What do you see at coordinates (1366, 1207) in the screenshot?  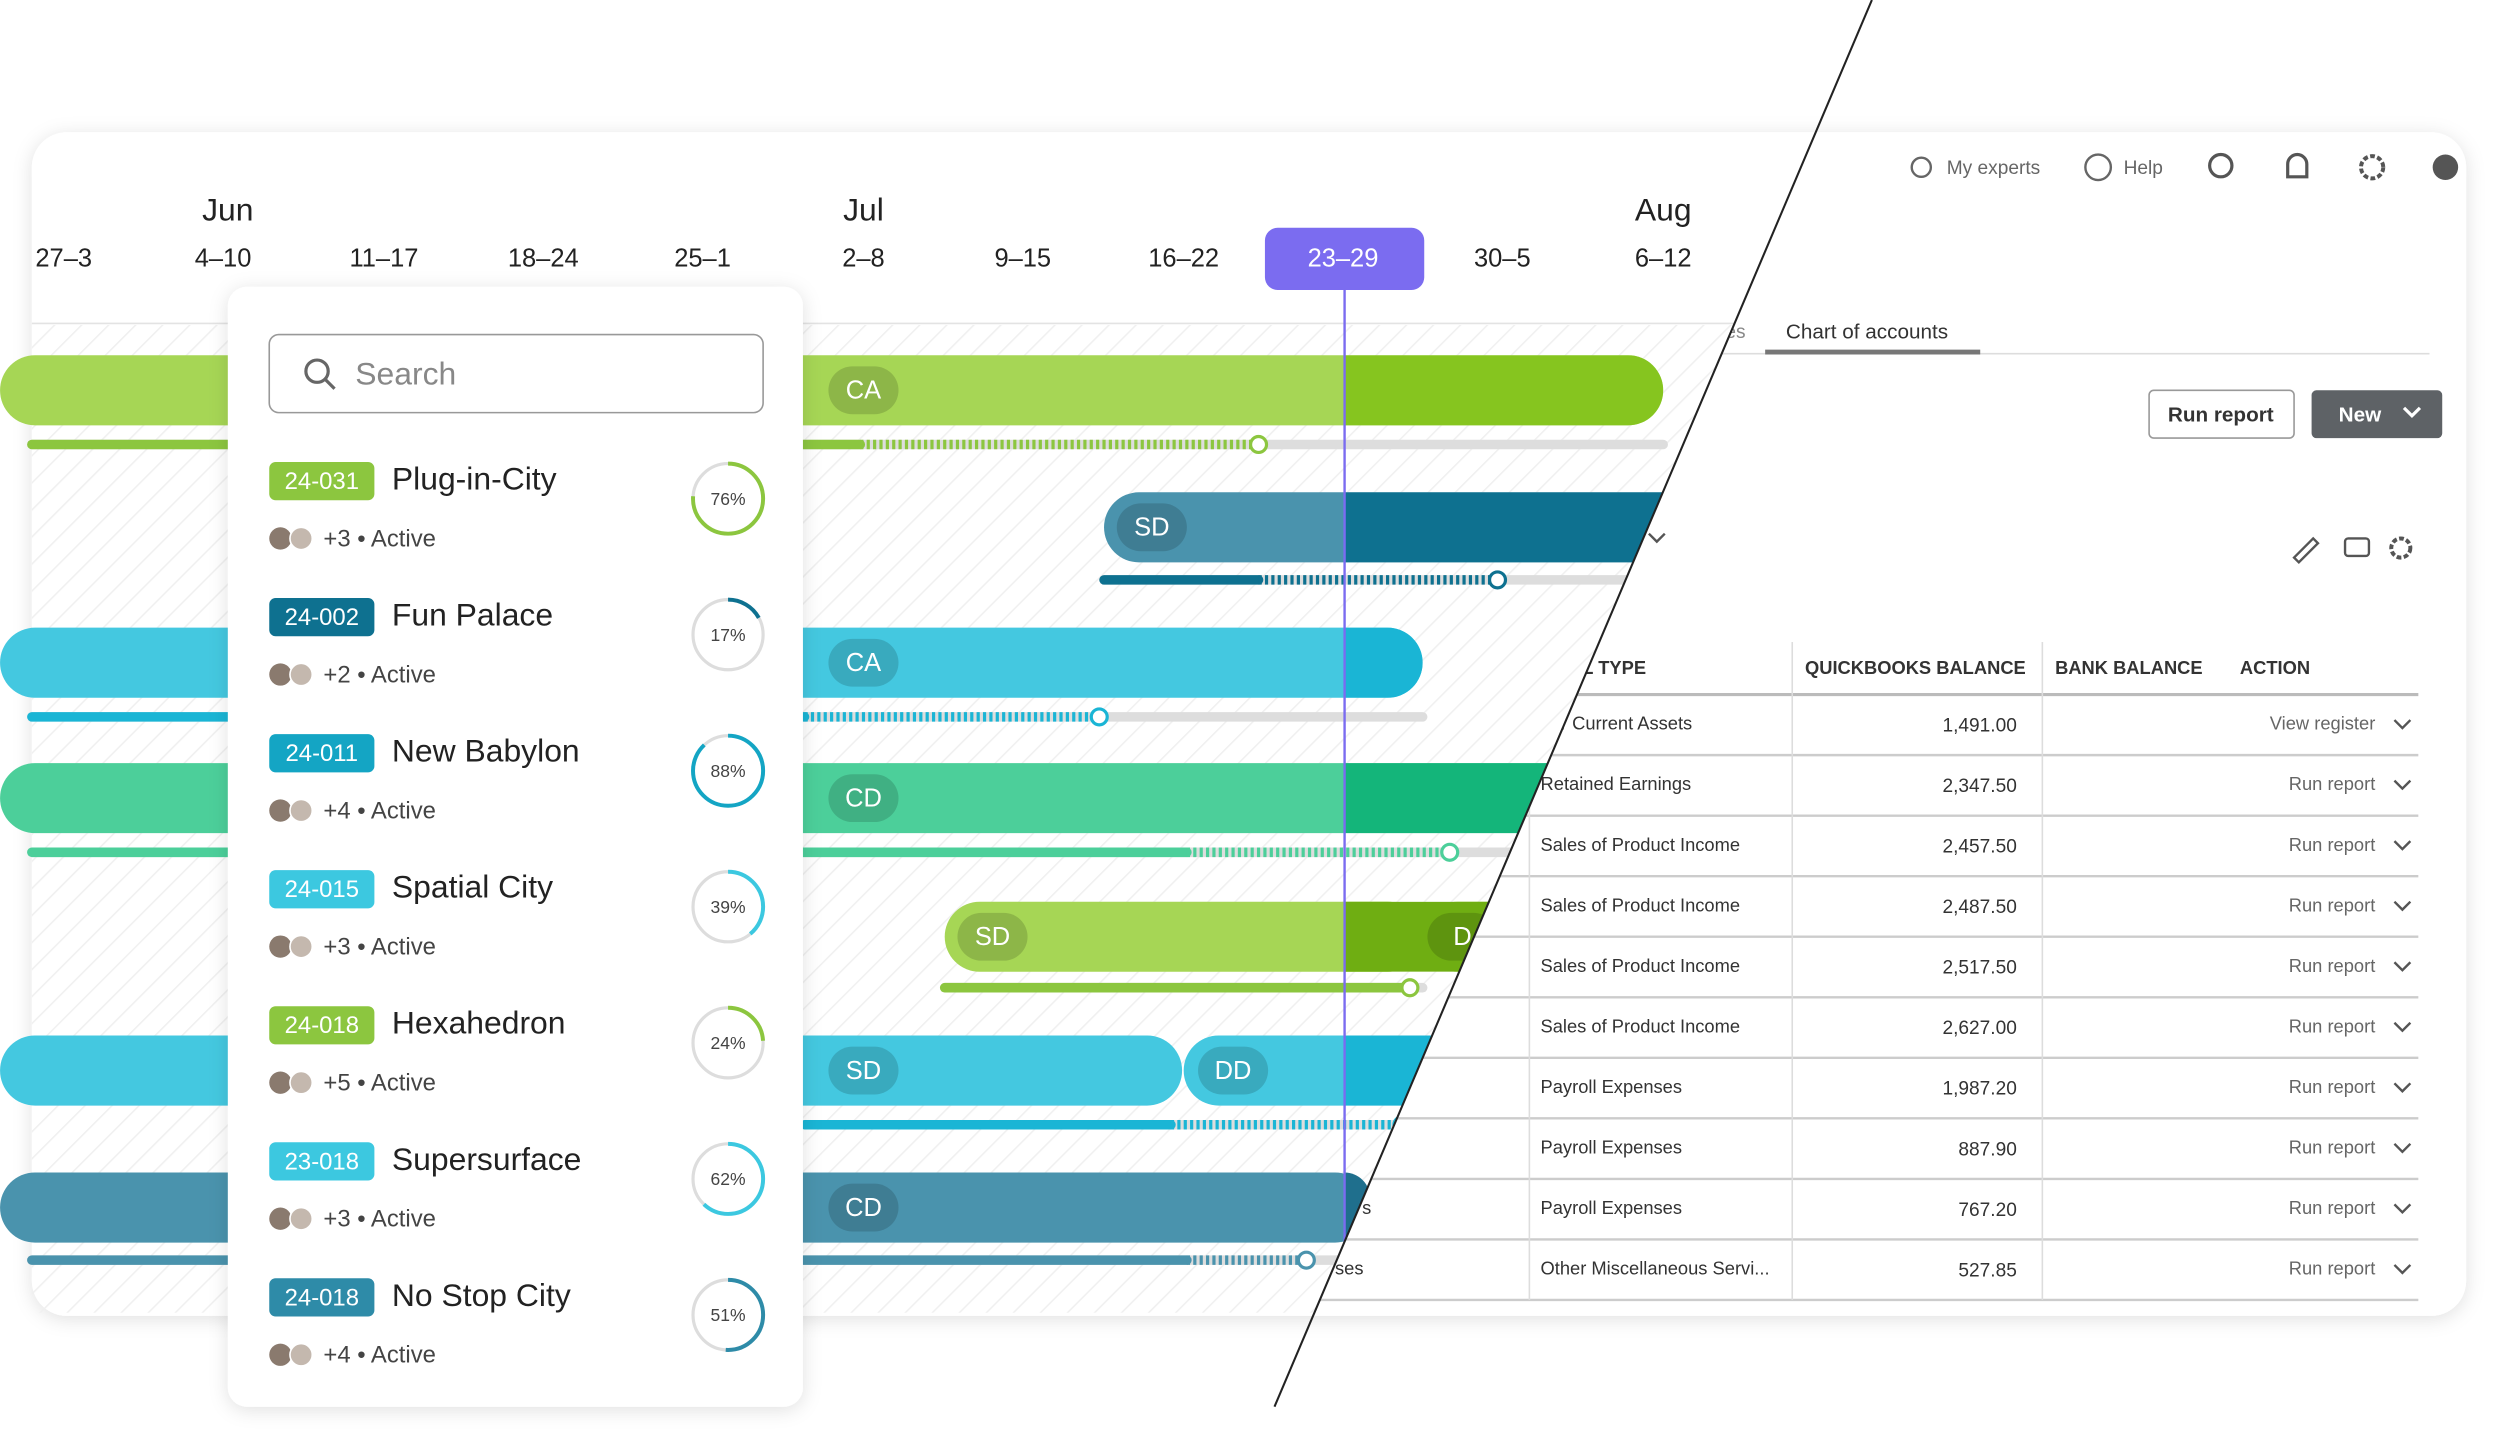 I see `cell-account: s` at bounding box center [1366, 1207].